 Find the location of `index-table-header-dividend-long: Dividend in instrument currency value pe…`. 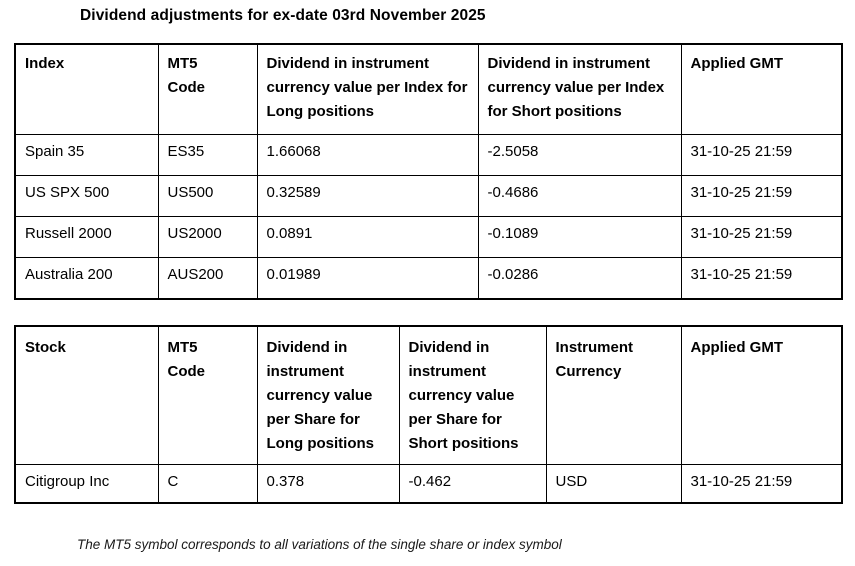

index-table-header-dividend-long: Dividend in instrument currency value pe… is located at coordinates (367, 89).